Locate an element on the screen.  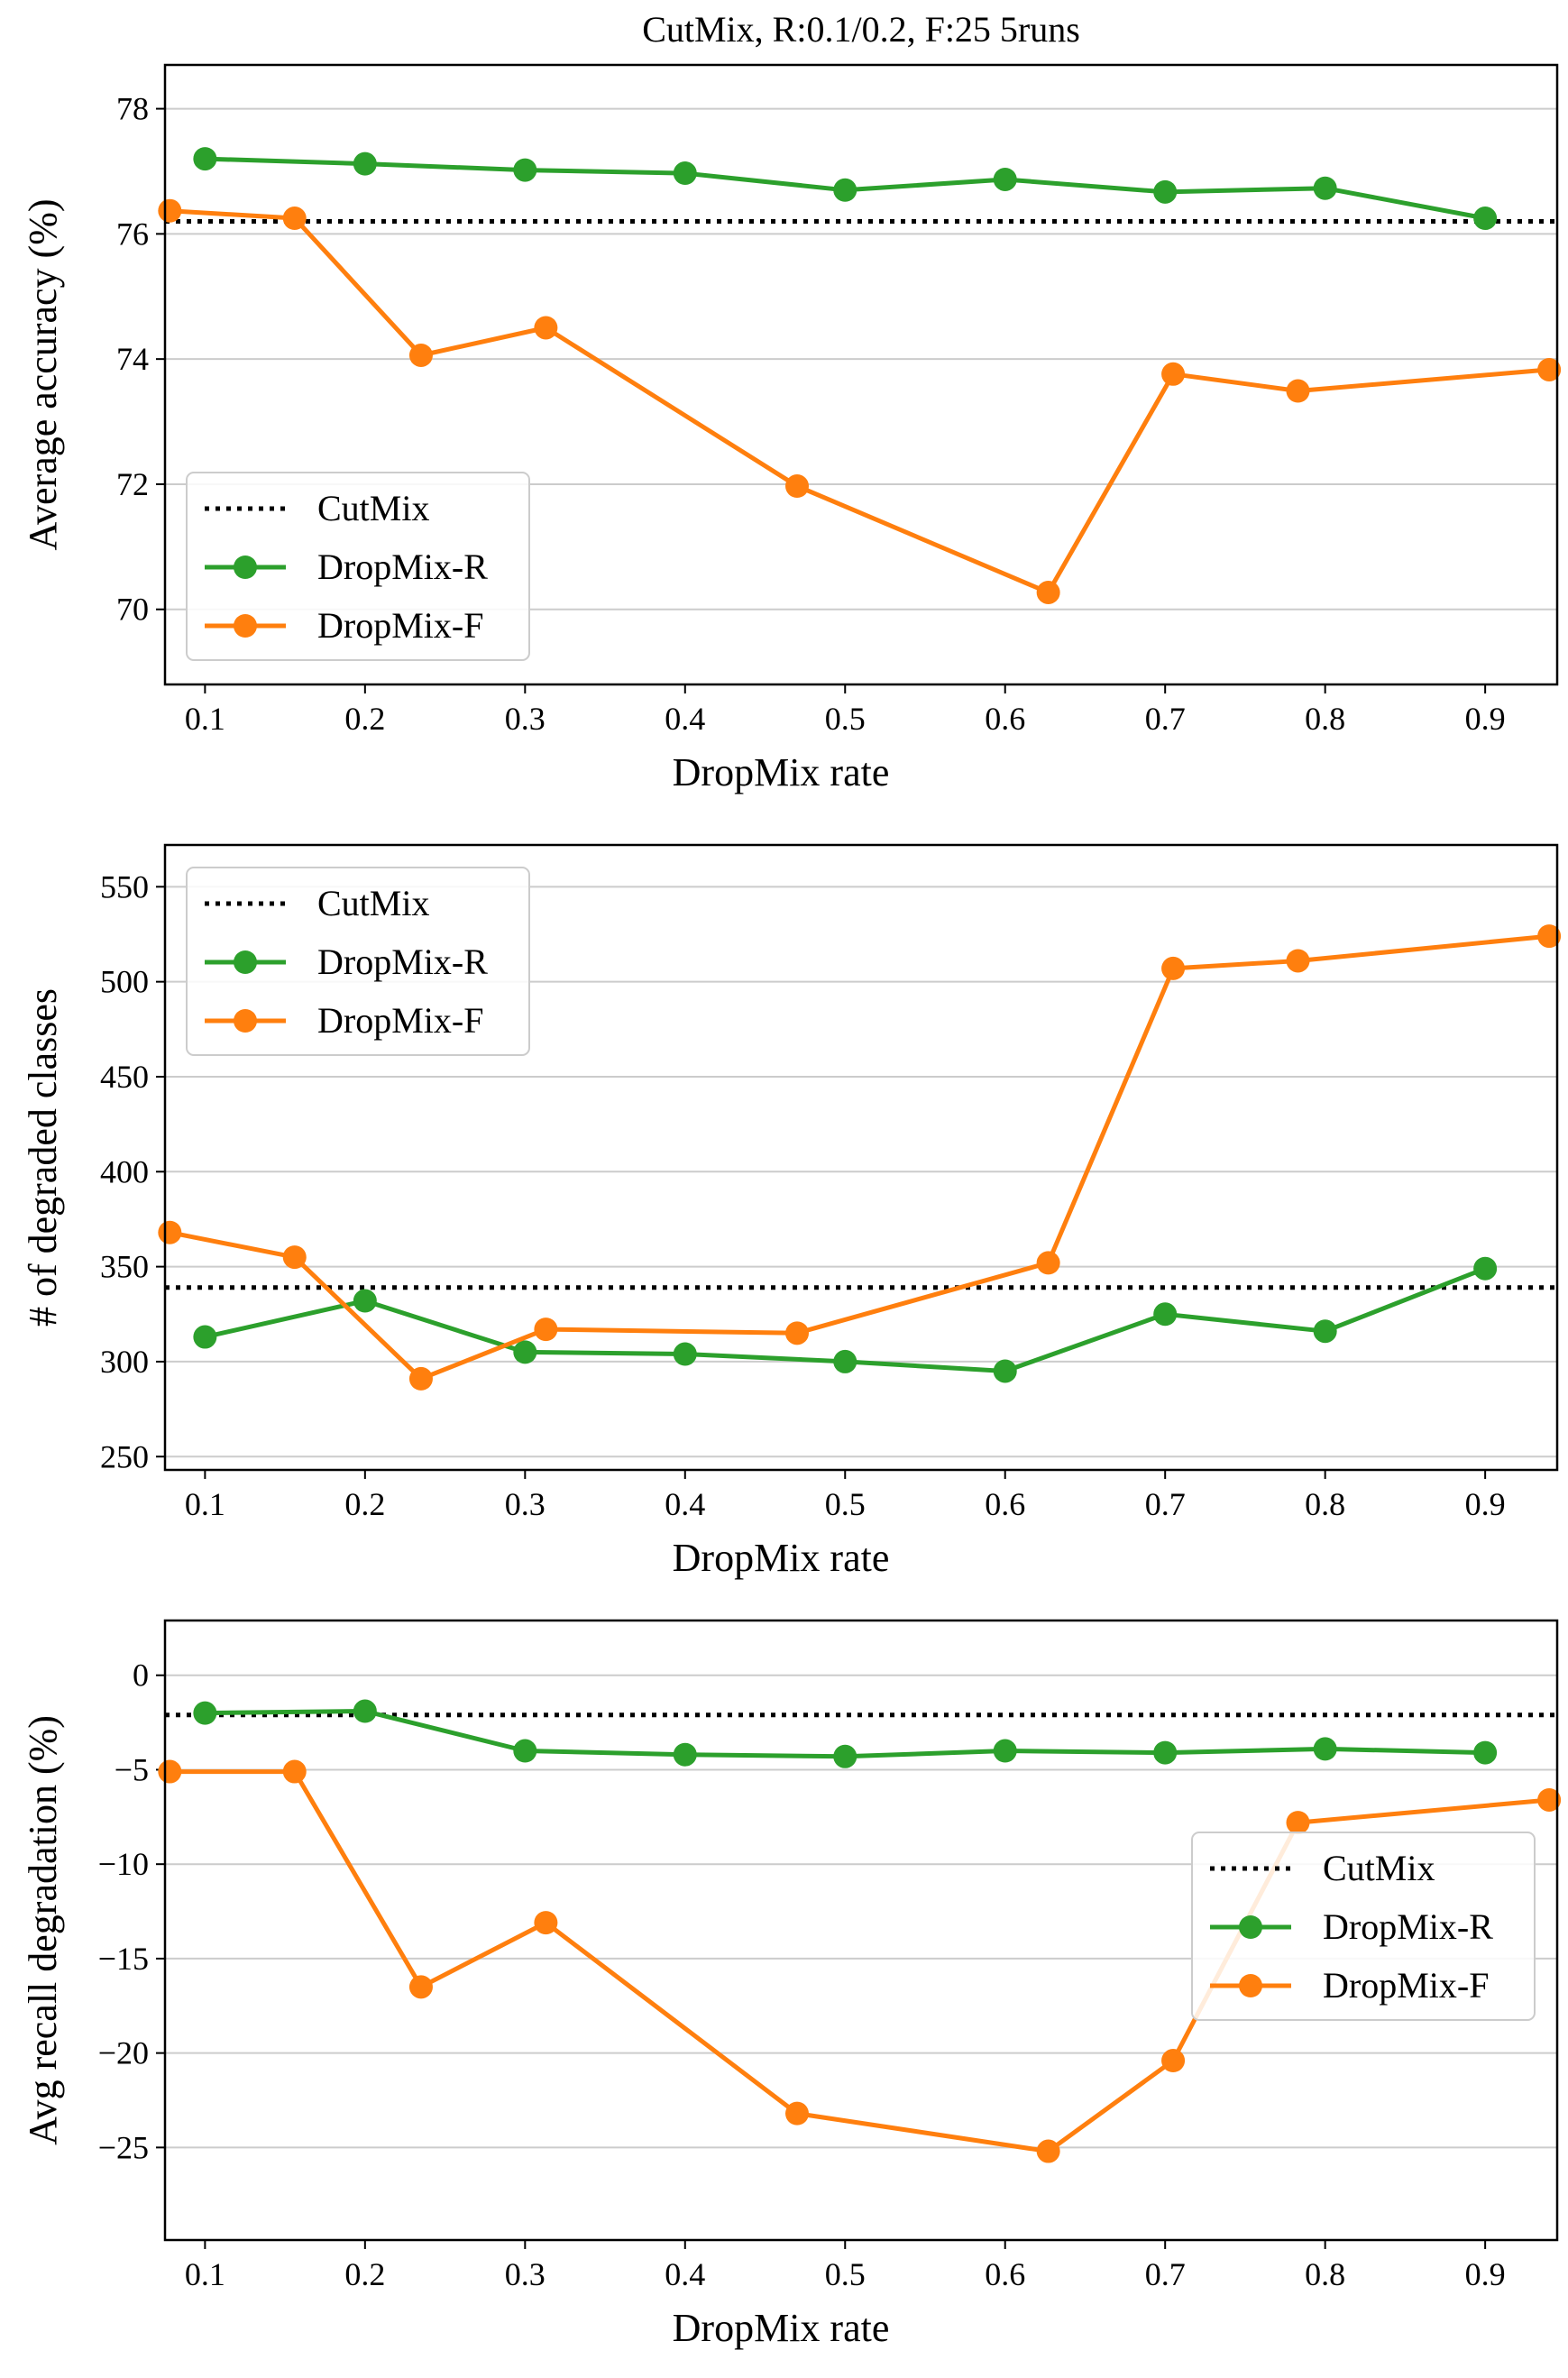
y-tick-label: −15 is located at coordinates (123, 1959).